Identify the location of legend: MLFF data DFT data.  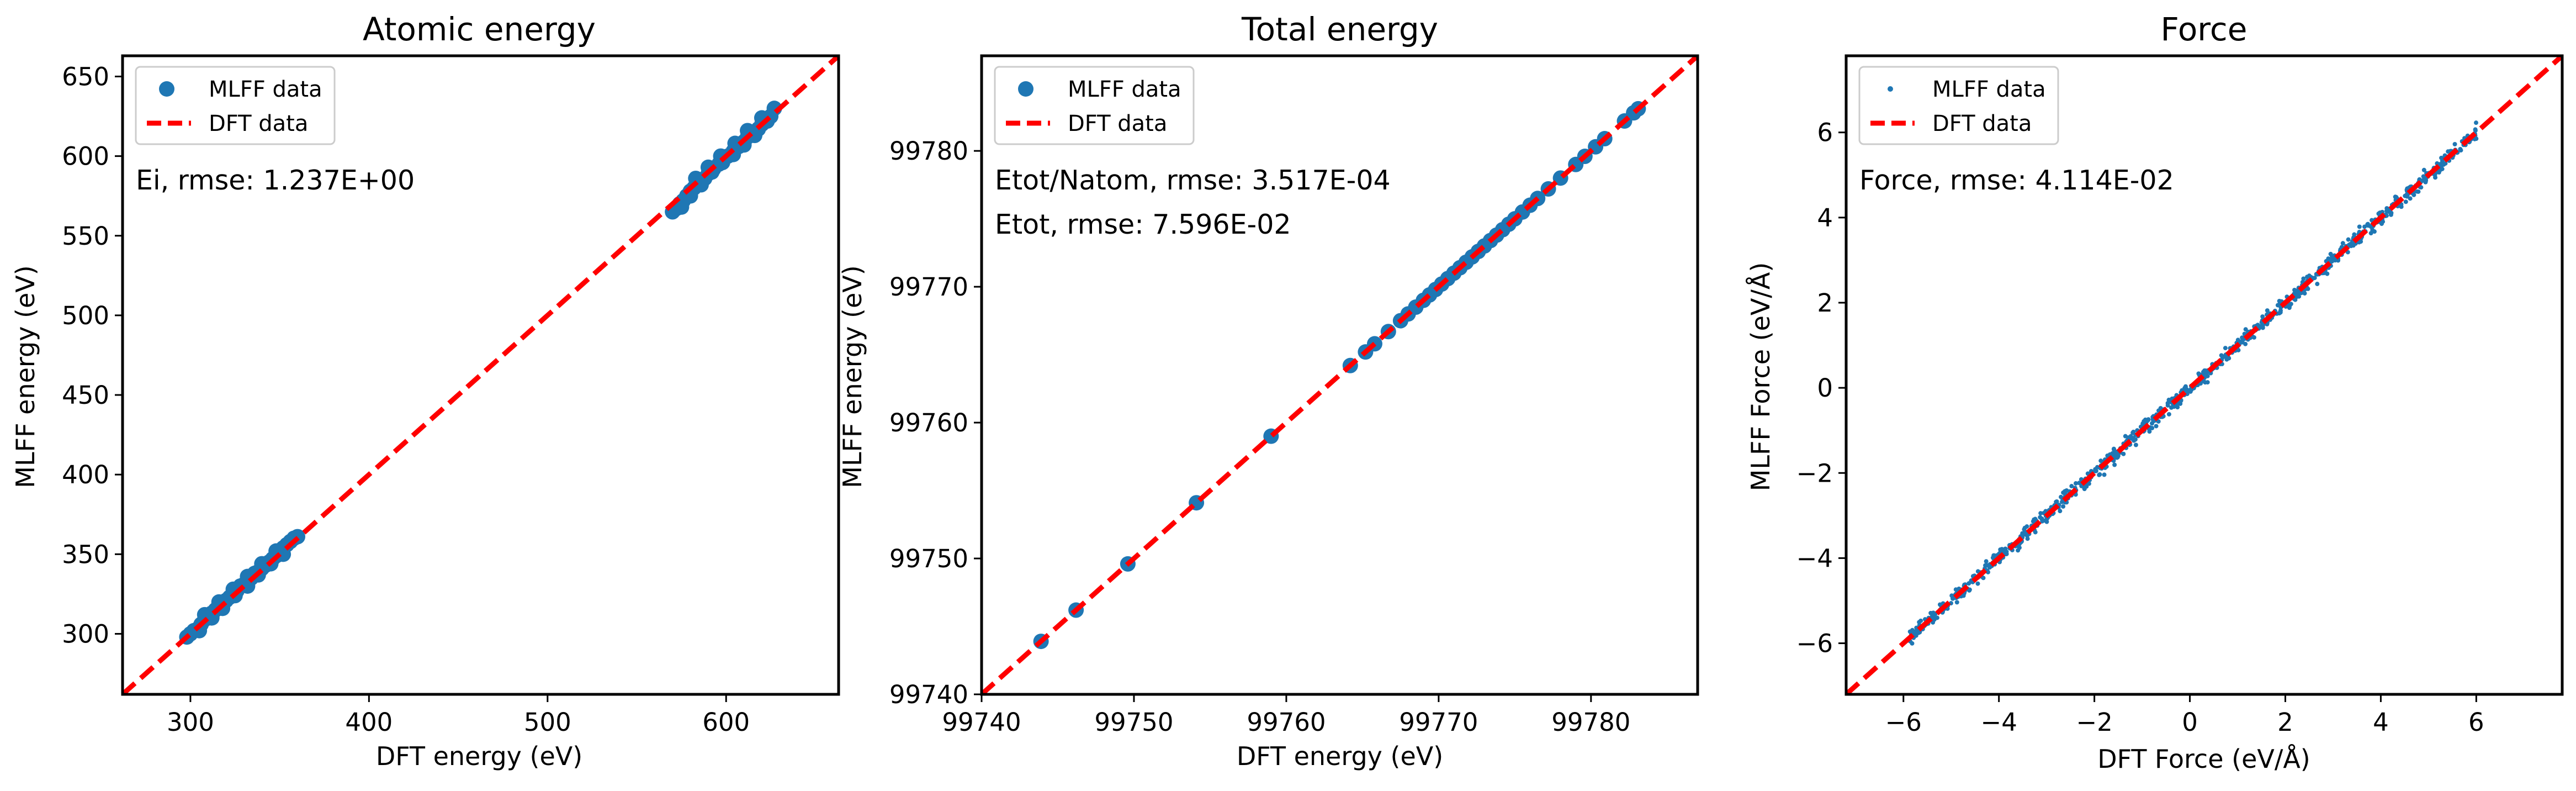
(1094, 105).